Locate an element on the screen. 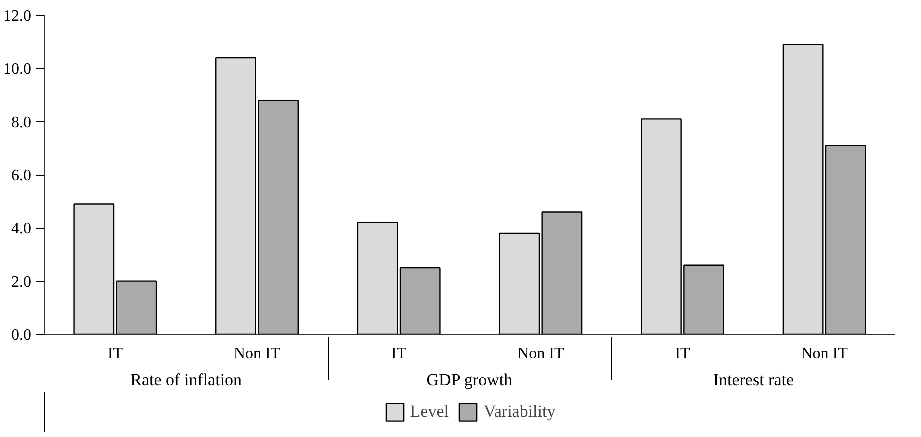  legend-label: Variability is located at coordinates (520, 412).